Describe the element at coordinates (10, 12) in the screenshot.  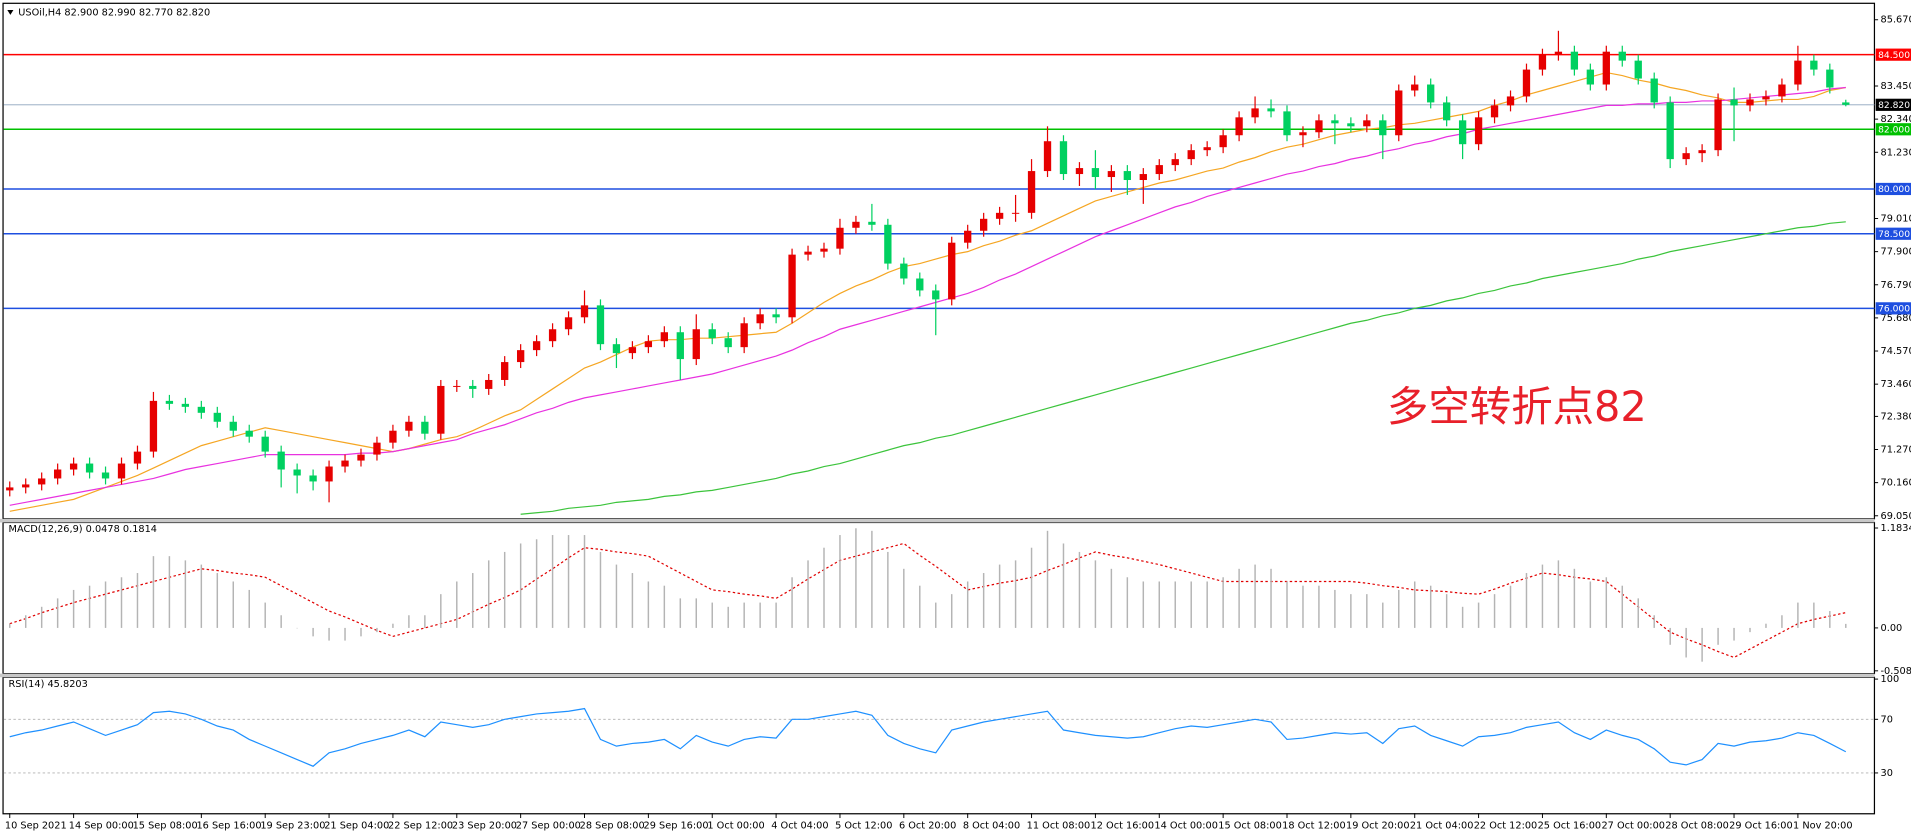
I see `menu-arrow-icon` at that location.